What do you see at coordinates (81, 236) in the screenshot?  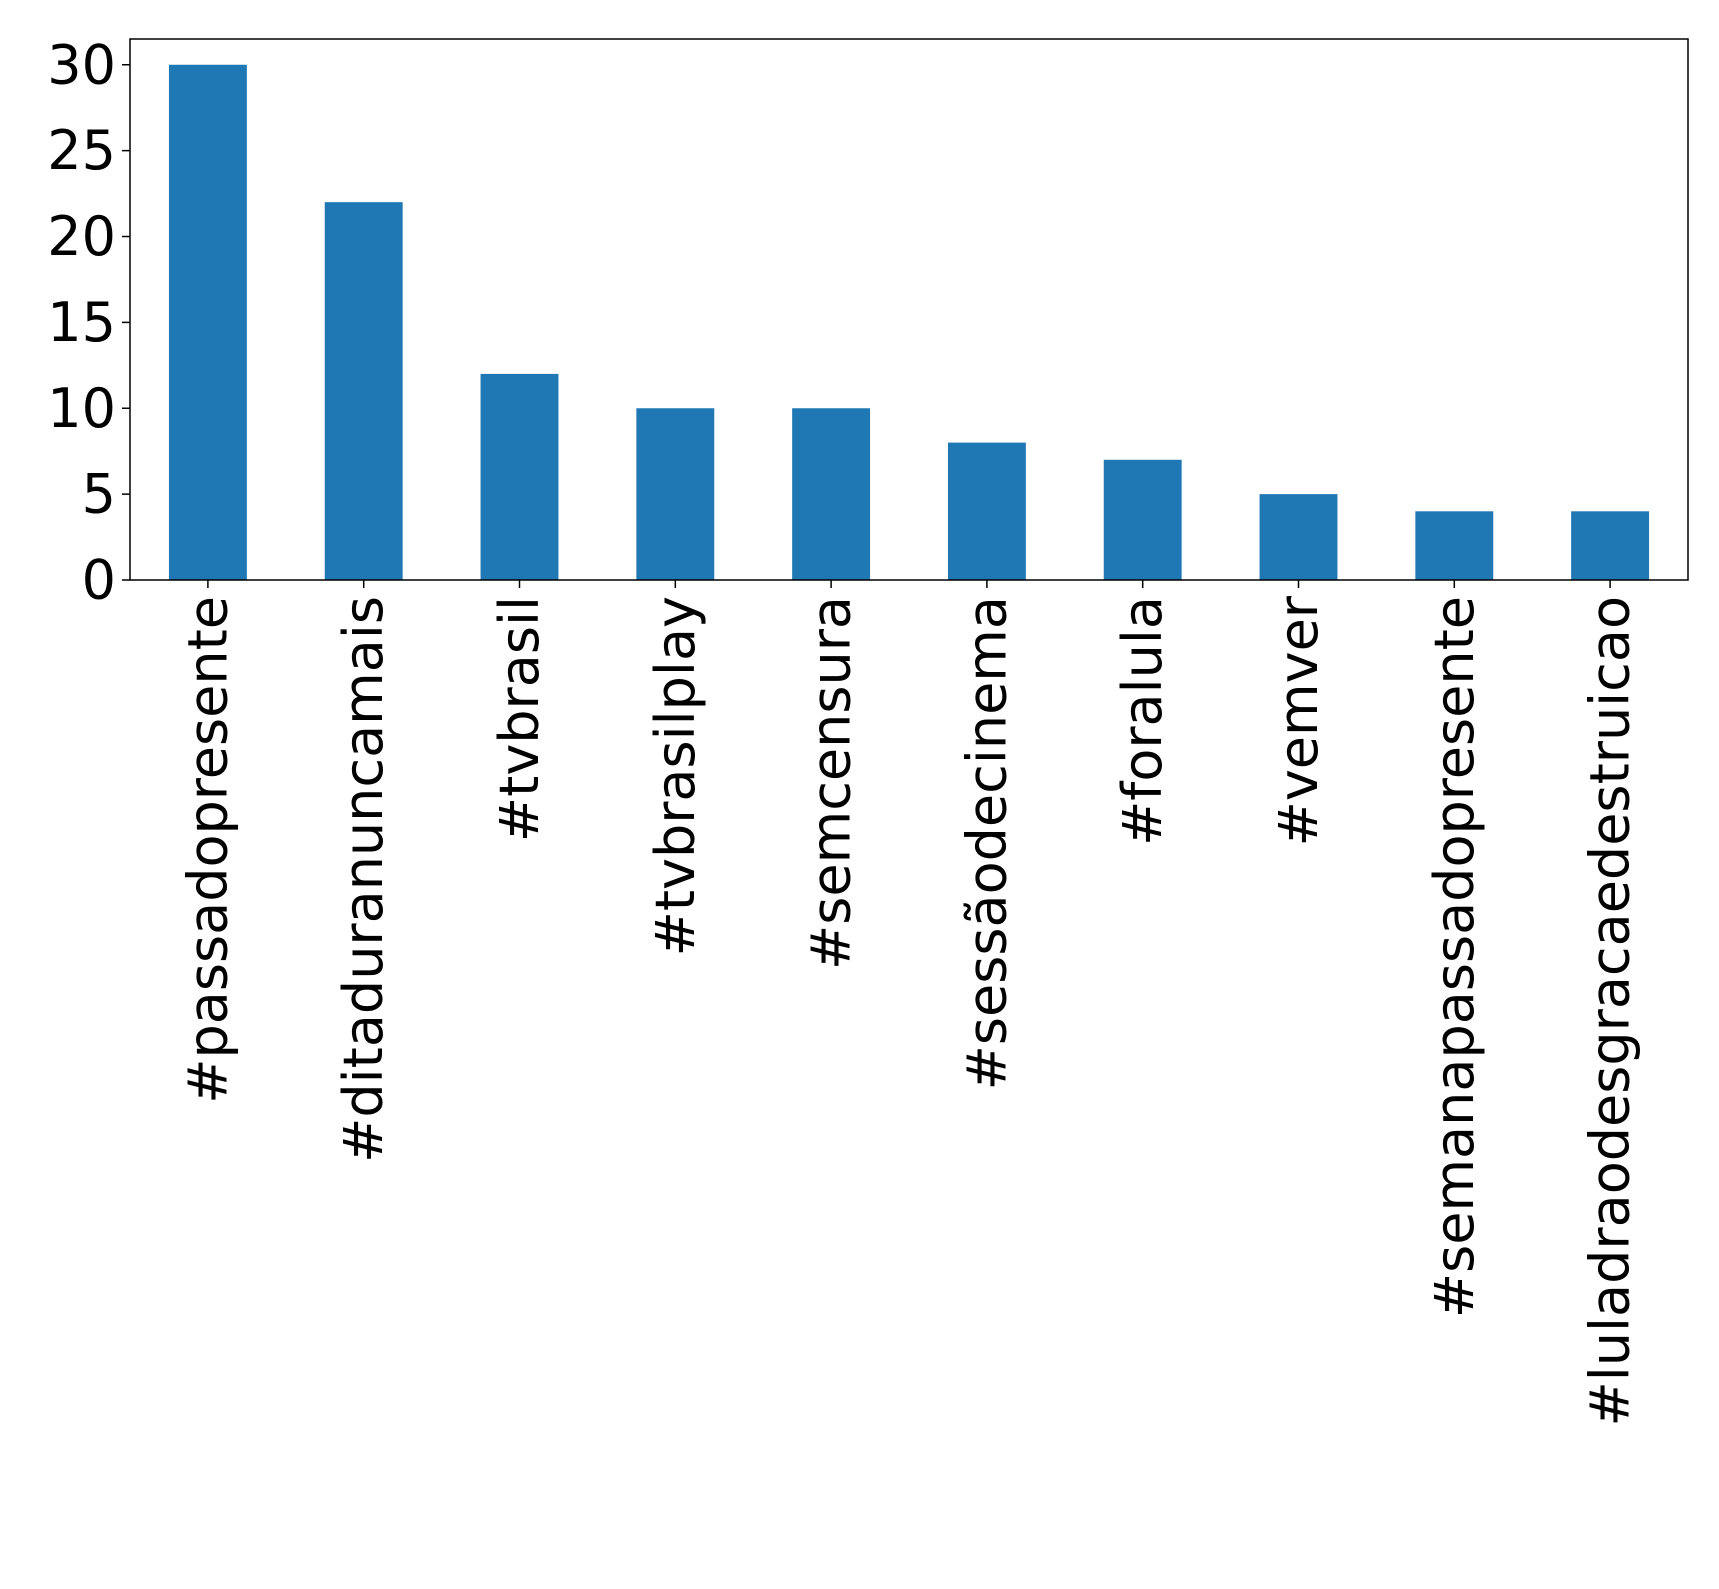 I see `y-tick-label: 20` at bounding box center [81, 236].